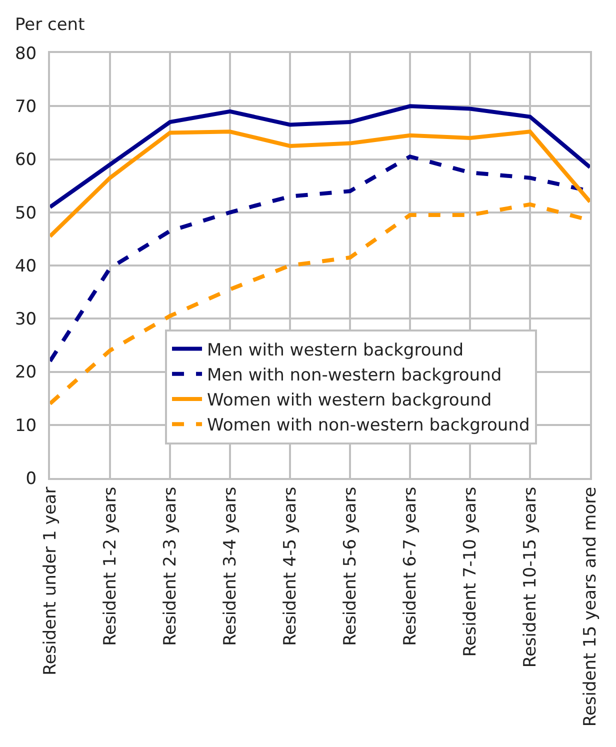  I want to click on x-tick-label: Resident 7-10 years, so click(470, 571).